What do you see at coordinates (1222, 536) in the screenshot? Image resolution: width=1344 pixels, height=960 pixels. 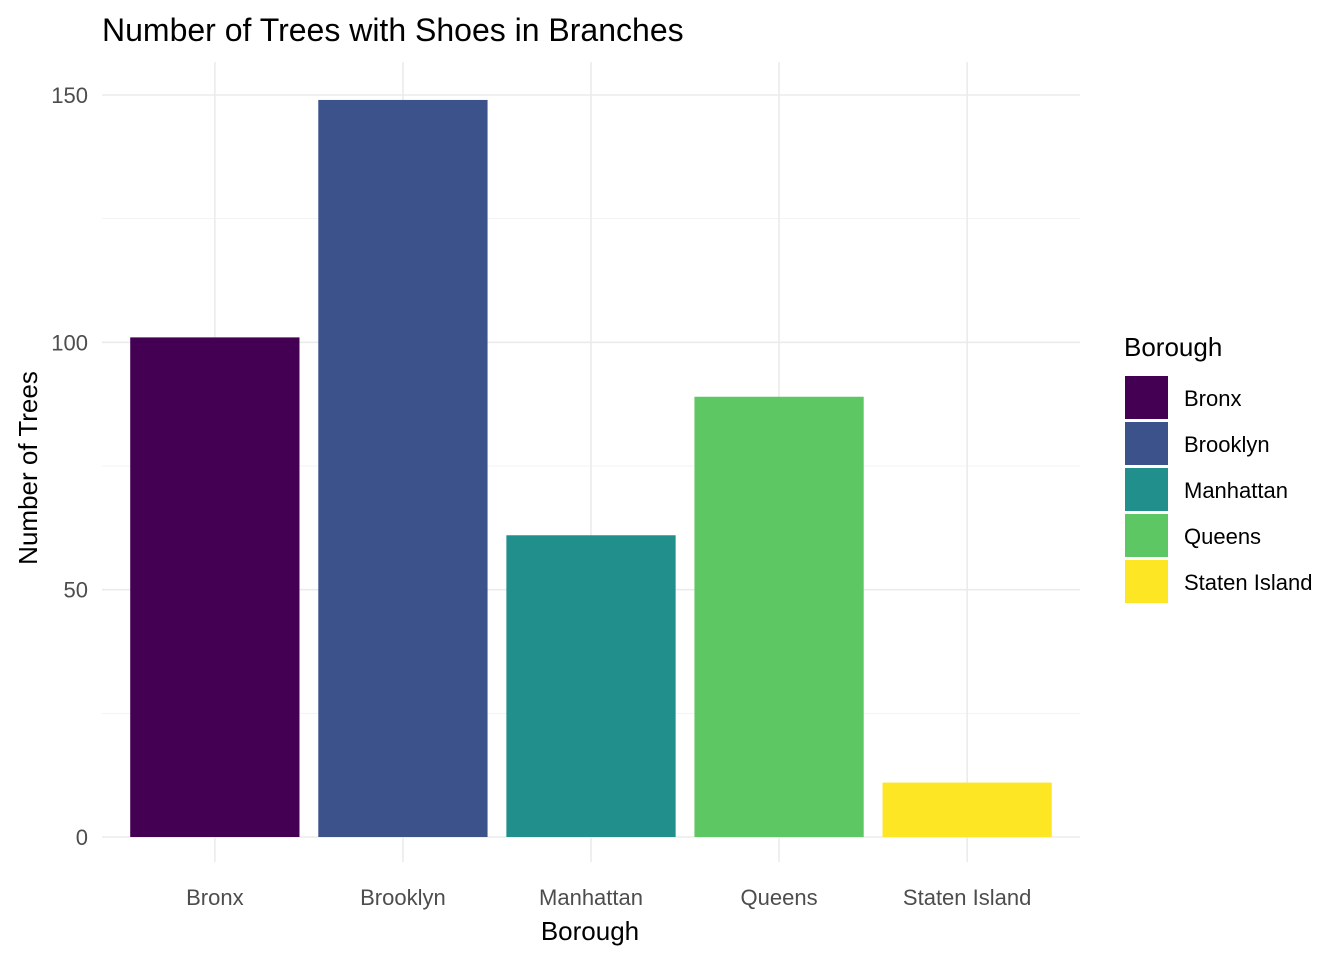 I see `legend-label: Queens` at bounding box center [1222, 536].